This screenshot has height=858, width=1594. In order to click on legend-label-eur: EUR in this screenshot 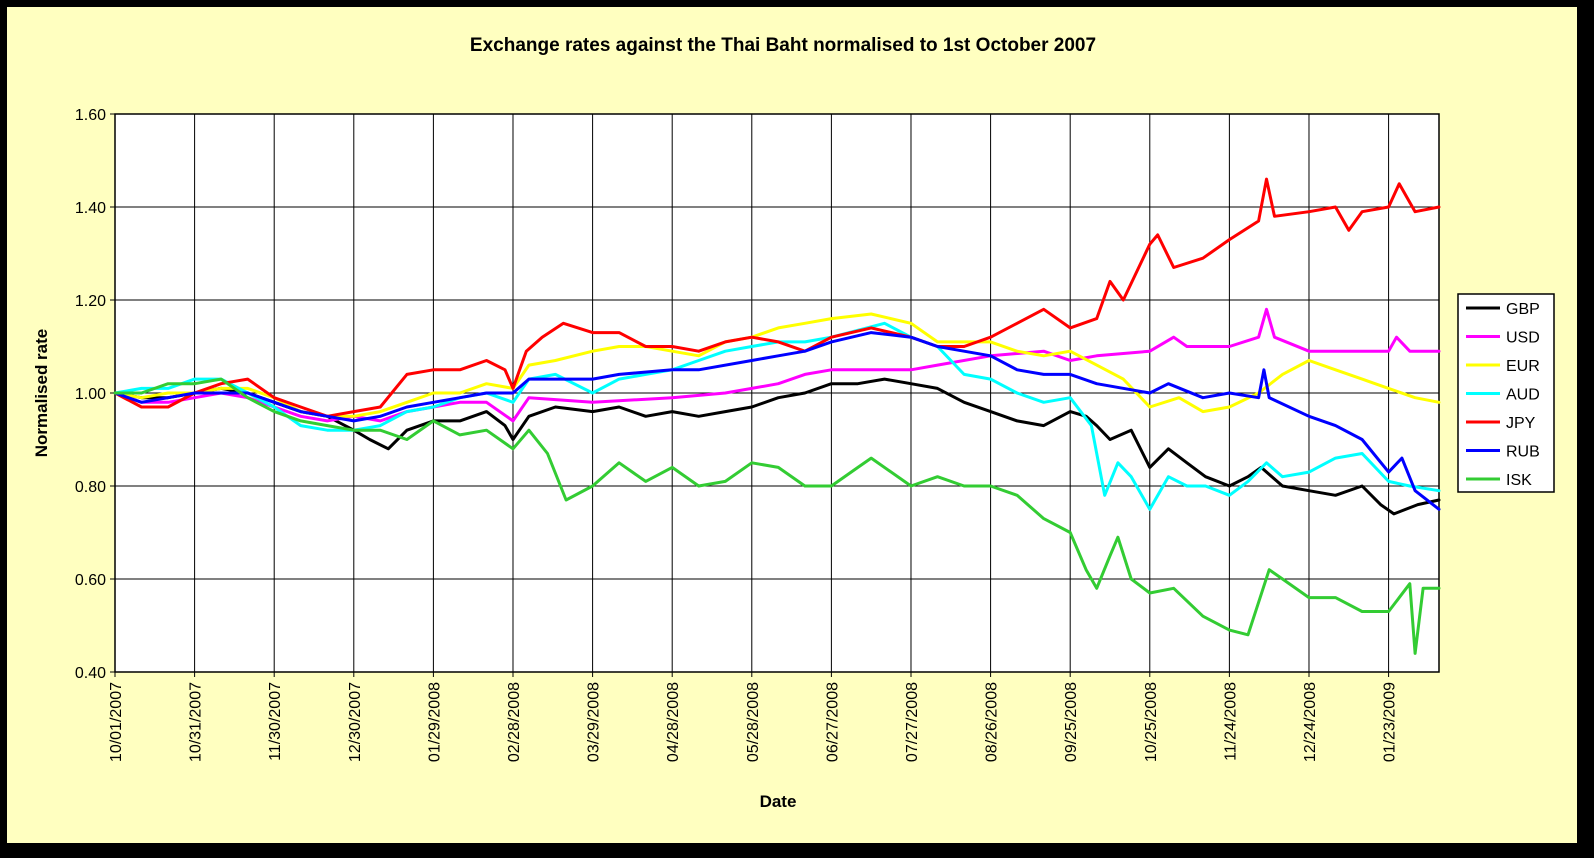, I will do `click(1523, 366)`.